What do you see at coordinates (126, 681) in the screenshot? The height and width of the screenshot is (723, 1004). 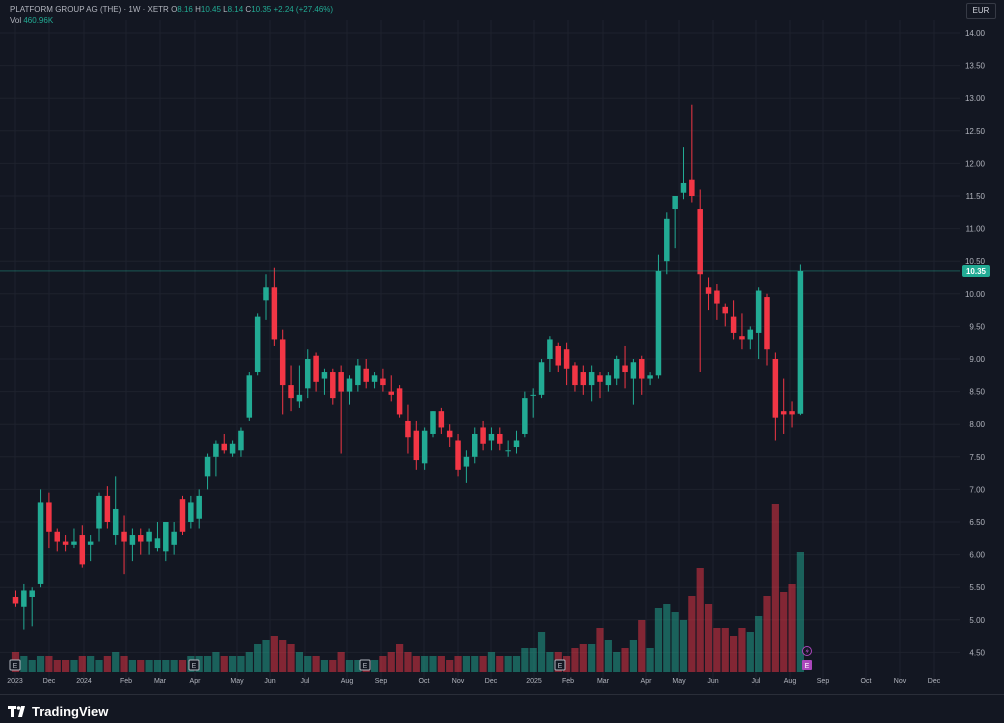 I see `x-tick-label: Feb` at bounding box center [126, 681].